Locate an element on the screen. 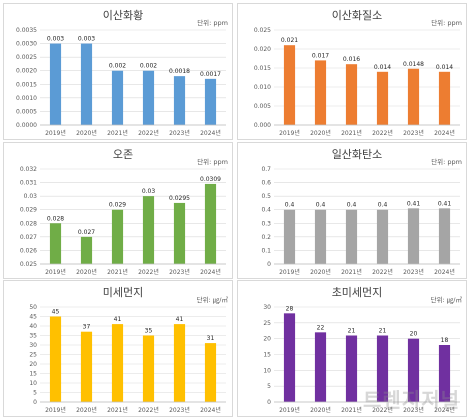 This screenshot has height=419, width=470. data-label: 0.0295 is located at coordinates (179, 198).